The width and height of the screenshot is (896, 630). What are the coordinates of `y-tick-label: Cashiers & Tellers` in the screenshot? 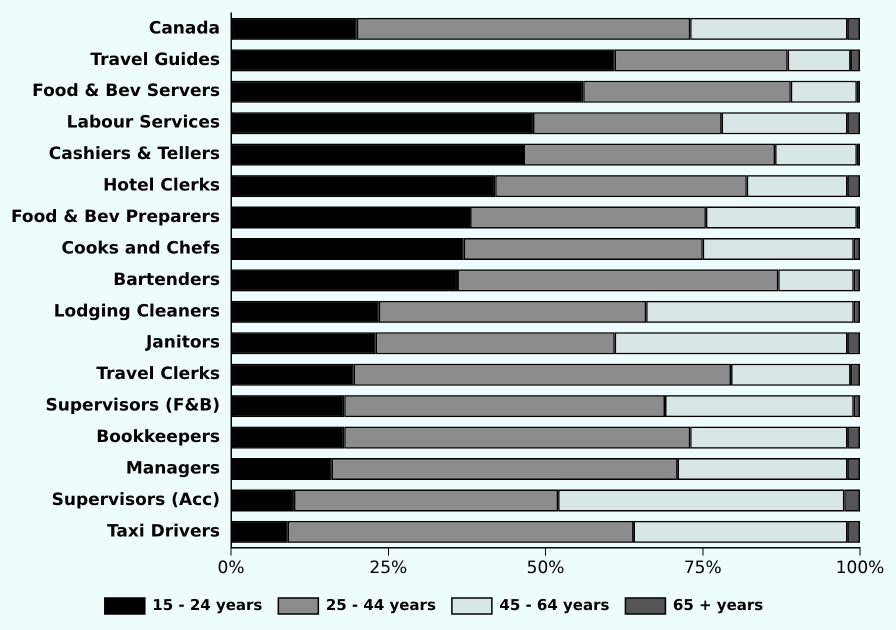 It's located at (134, 154).